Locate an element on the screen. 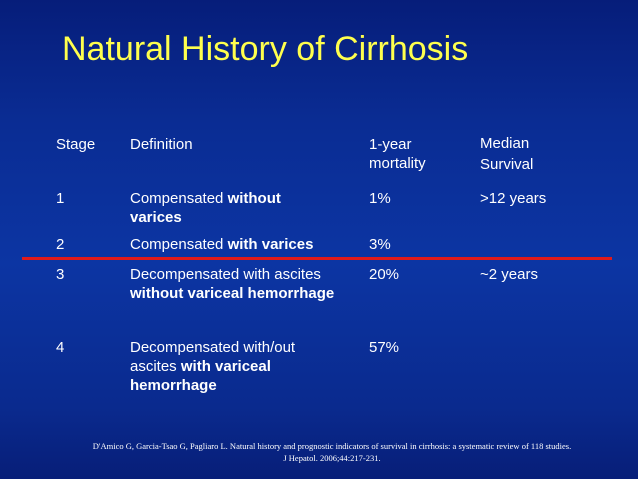 This screenshot has height=479, width=638. row-4-mortality: 57% is located at coordinates (384, 347).